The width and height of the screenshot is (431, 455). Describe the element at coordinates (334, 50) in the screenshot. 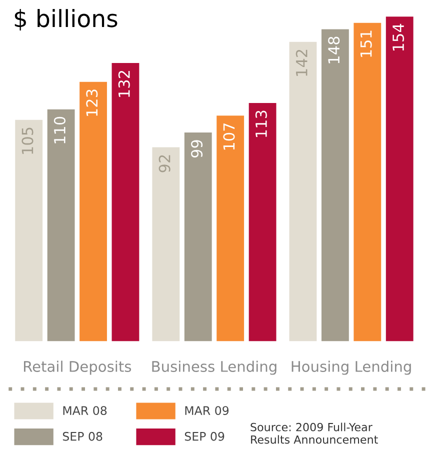

I see `data-label: 148` at that location.